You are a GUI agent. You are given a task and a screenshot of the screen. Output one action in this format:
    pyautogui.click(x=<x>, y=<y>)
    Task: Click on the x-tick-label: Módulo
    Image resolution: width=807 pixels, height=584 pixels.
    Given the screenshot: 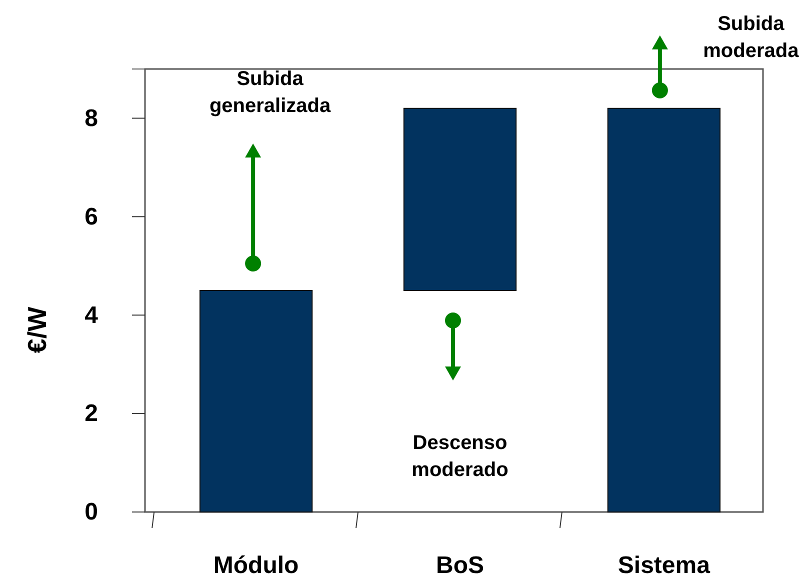 What is the action you would take?
    pyautogui.click(x=256, y=565)
    